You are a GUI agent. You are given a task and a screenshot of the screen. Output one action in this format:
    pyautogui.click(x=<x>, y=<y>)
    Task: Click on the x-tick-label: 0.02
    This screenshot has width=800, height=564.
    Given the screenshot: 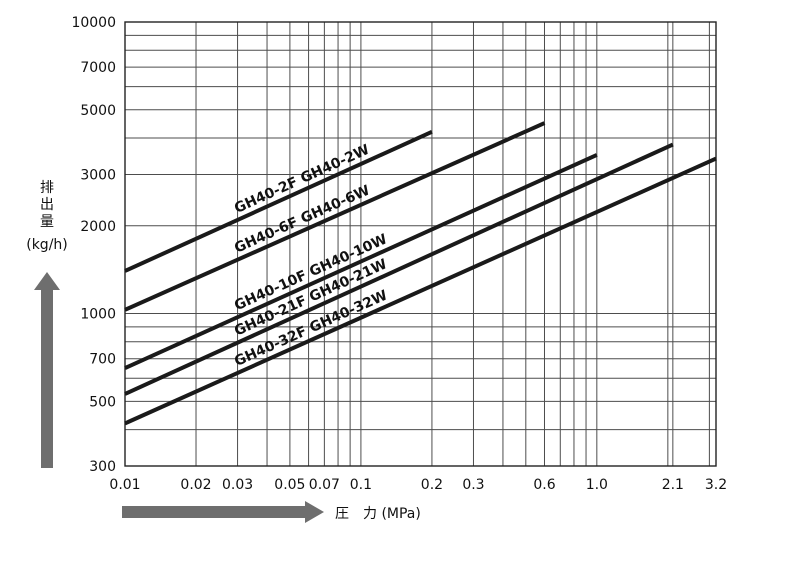 What is the action you would take?
    pyautogui.click(x=195, y=485)
    